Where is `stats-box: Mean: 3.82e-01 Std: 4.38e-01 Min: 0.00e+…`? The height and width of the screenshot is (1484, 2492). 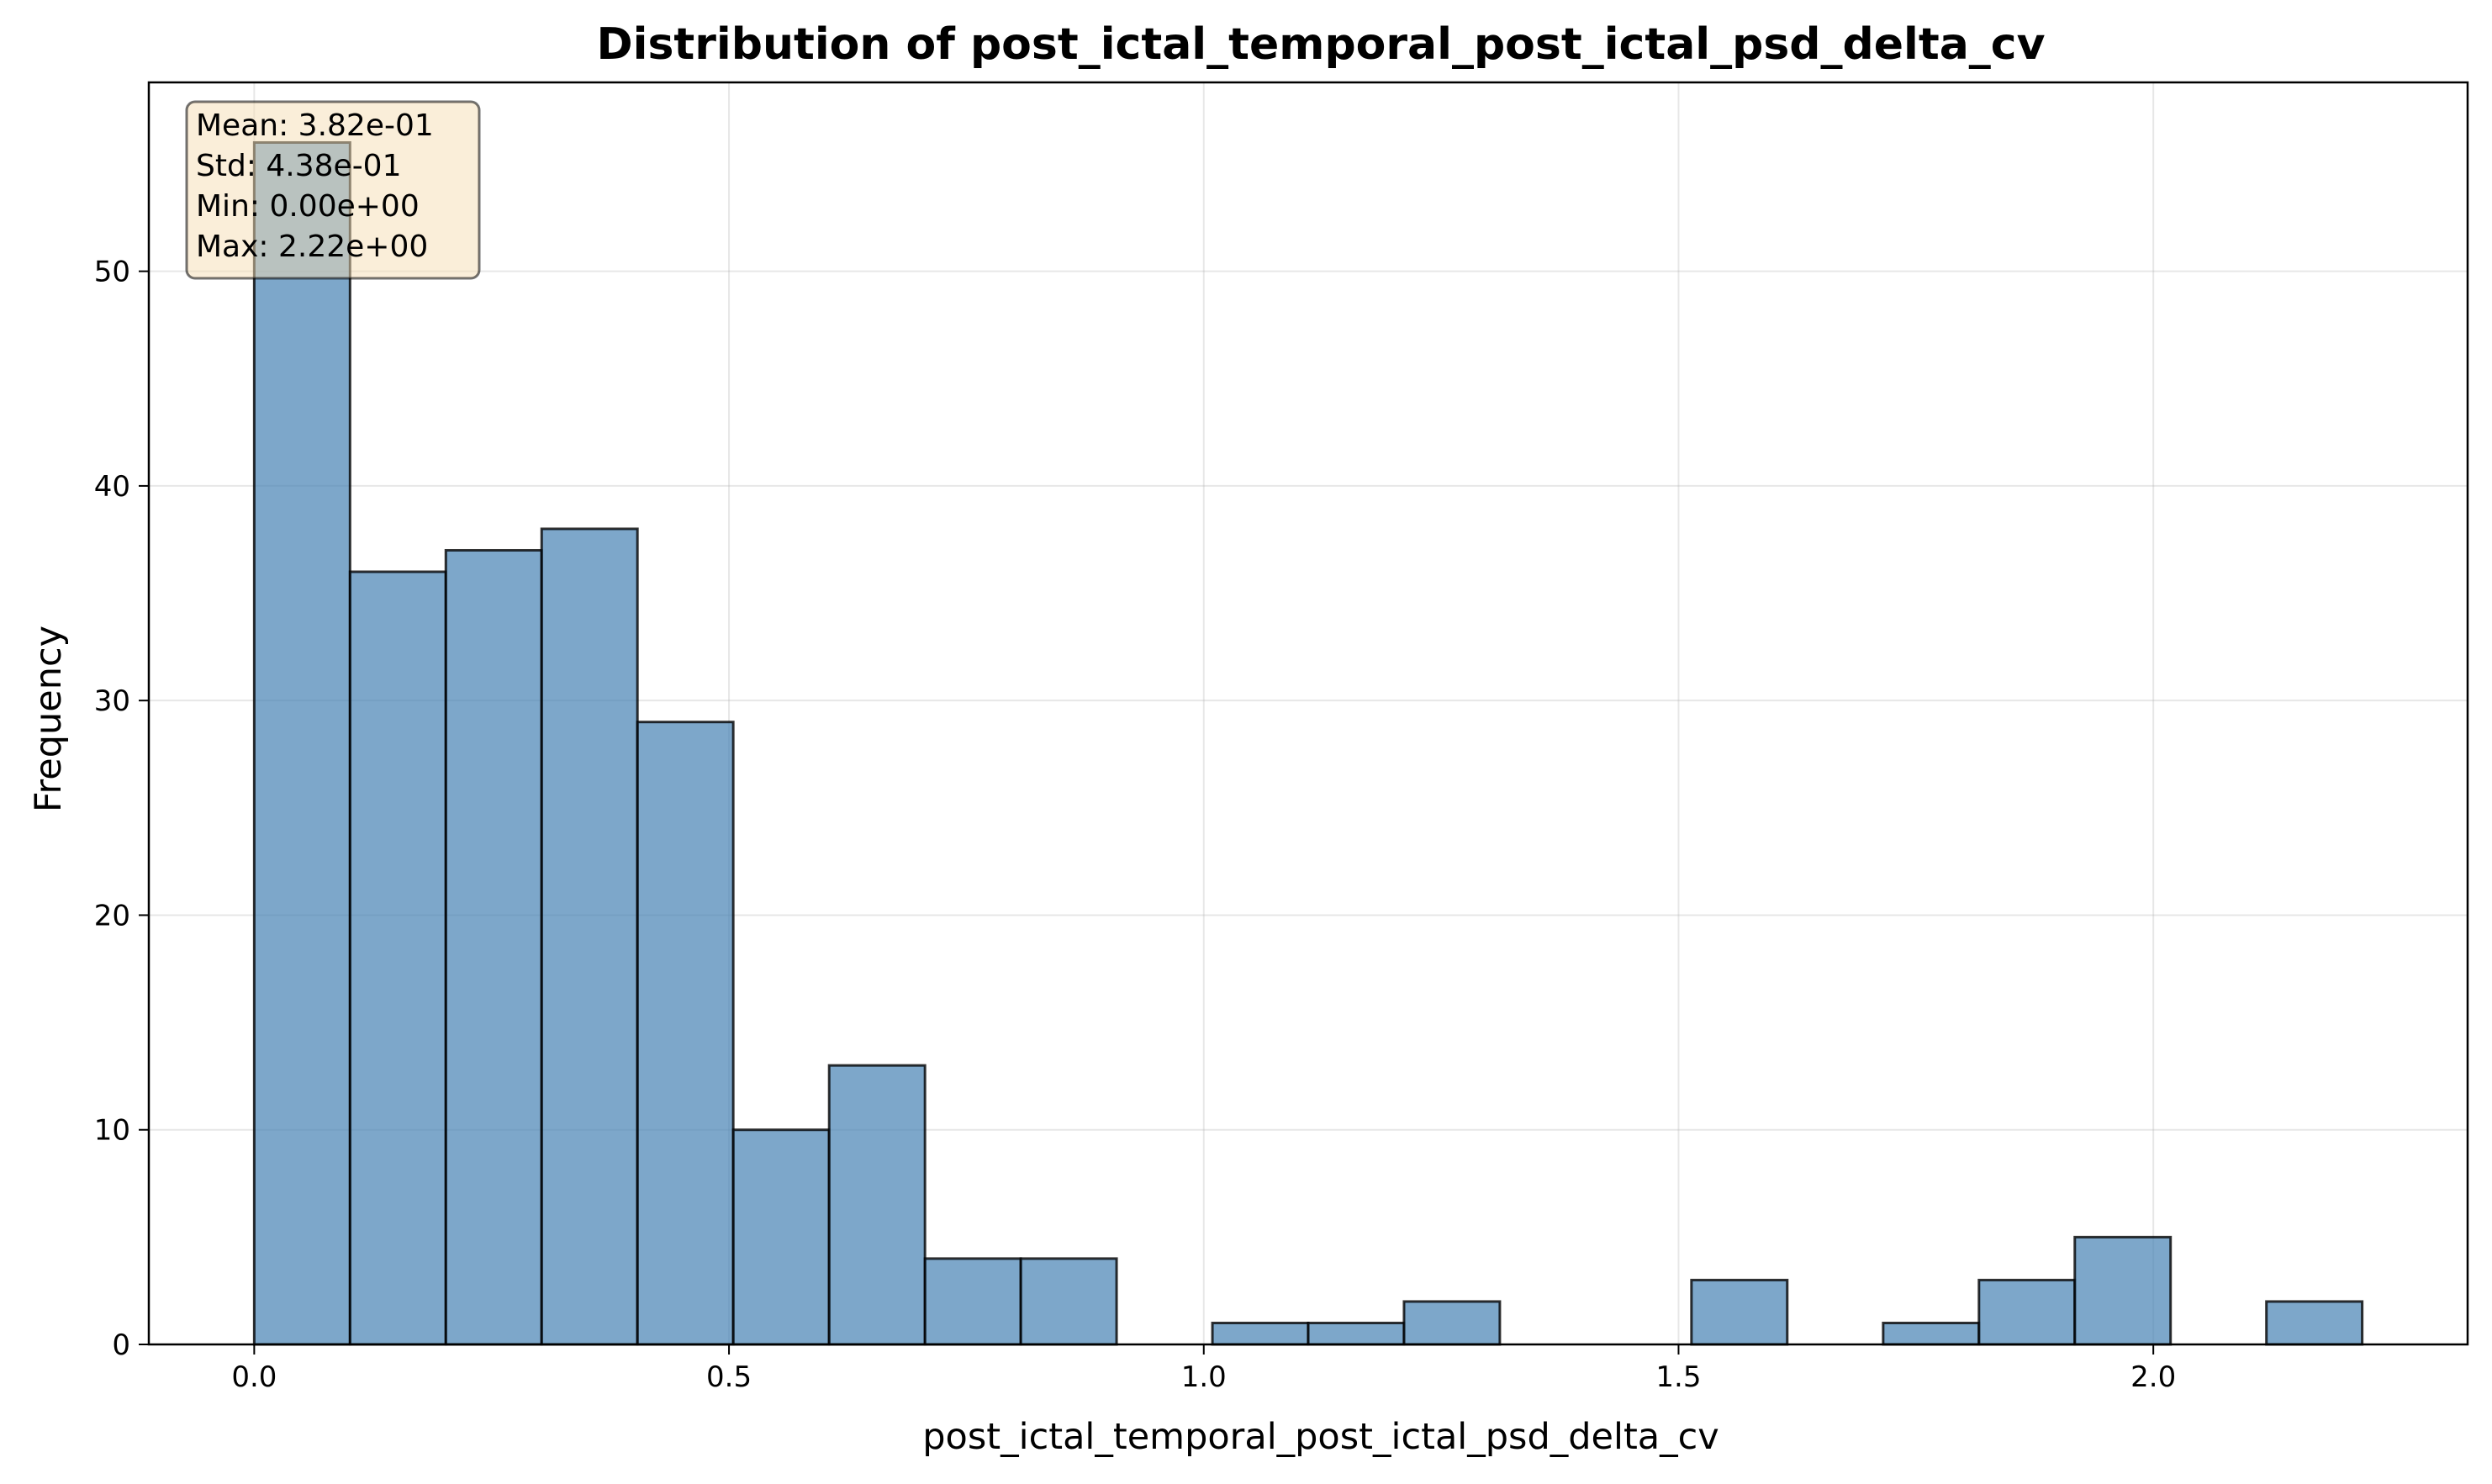 stats-box: Mean: 3.82e-01 Std: 4.38e-01 Min: 0.00e+… is located at coordinates (333, 190).